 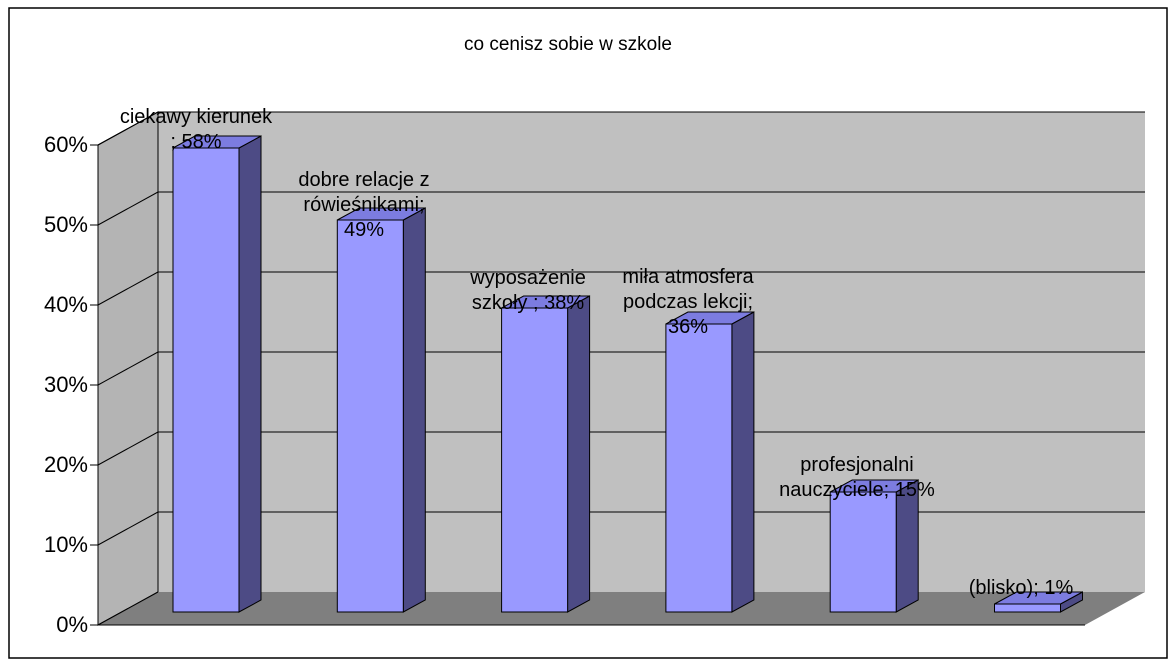 I want to click on data-label-line: rówieśnikami;, so click(x=363, y=205).